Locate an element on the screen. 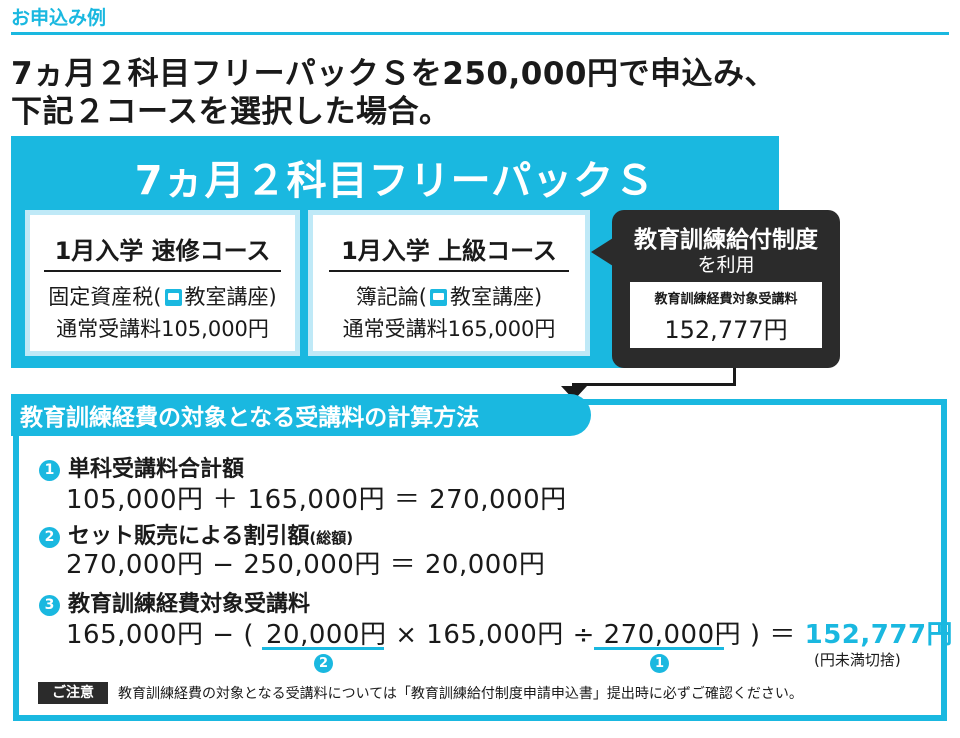  step-3-title: 3 教育訓練経費対象受講料 is located at coordinates (174, 602).